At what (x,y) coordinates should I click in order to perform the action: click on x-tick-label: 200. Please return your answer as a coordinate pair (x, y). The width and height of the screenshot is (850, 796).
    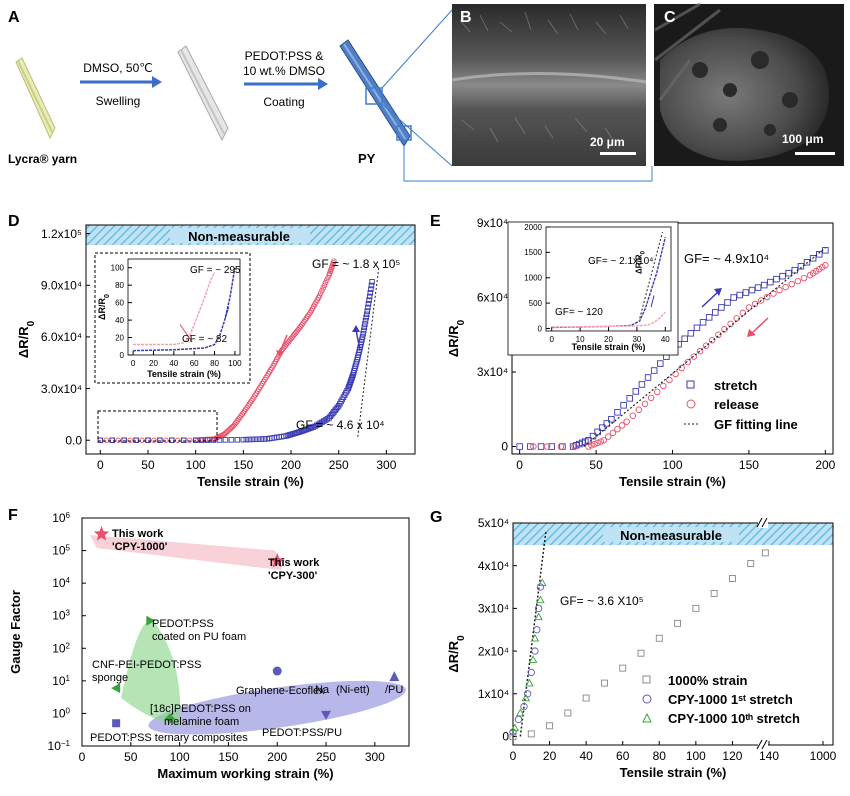
    Looking at the image, I should click on (291, 465).